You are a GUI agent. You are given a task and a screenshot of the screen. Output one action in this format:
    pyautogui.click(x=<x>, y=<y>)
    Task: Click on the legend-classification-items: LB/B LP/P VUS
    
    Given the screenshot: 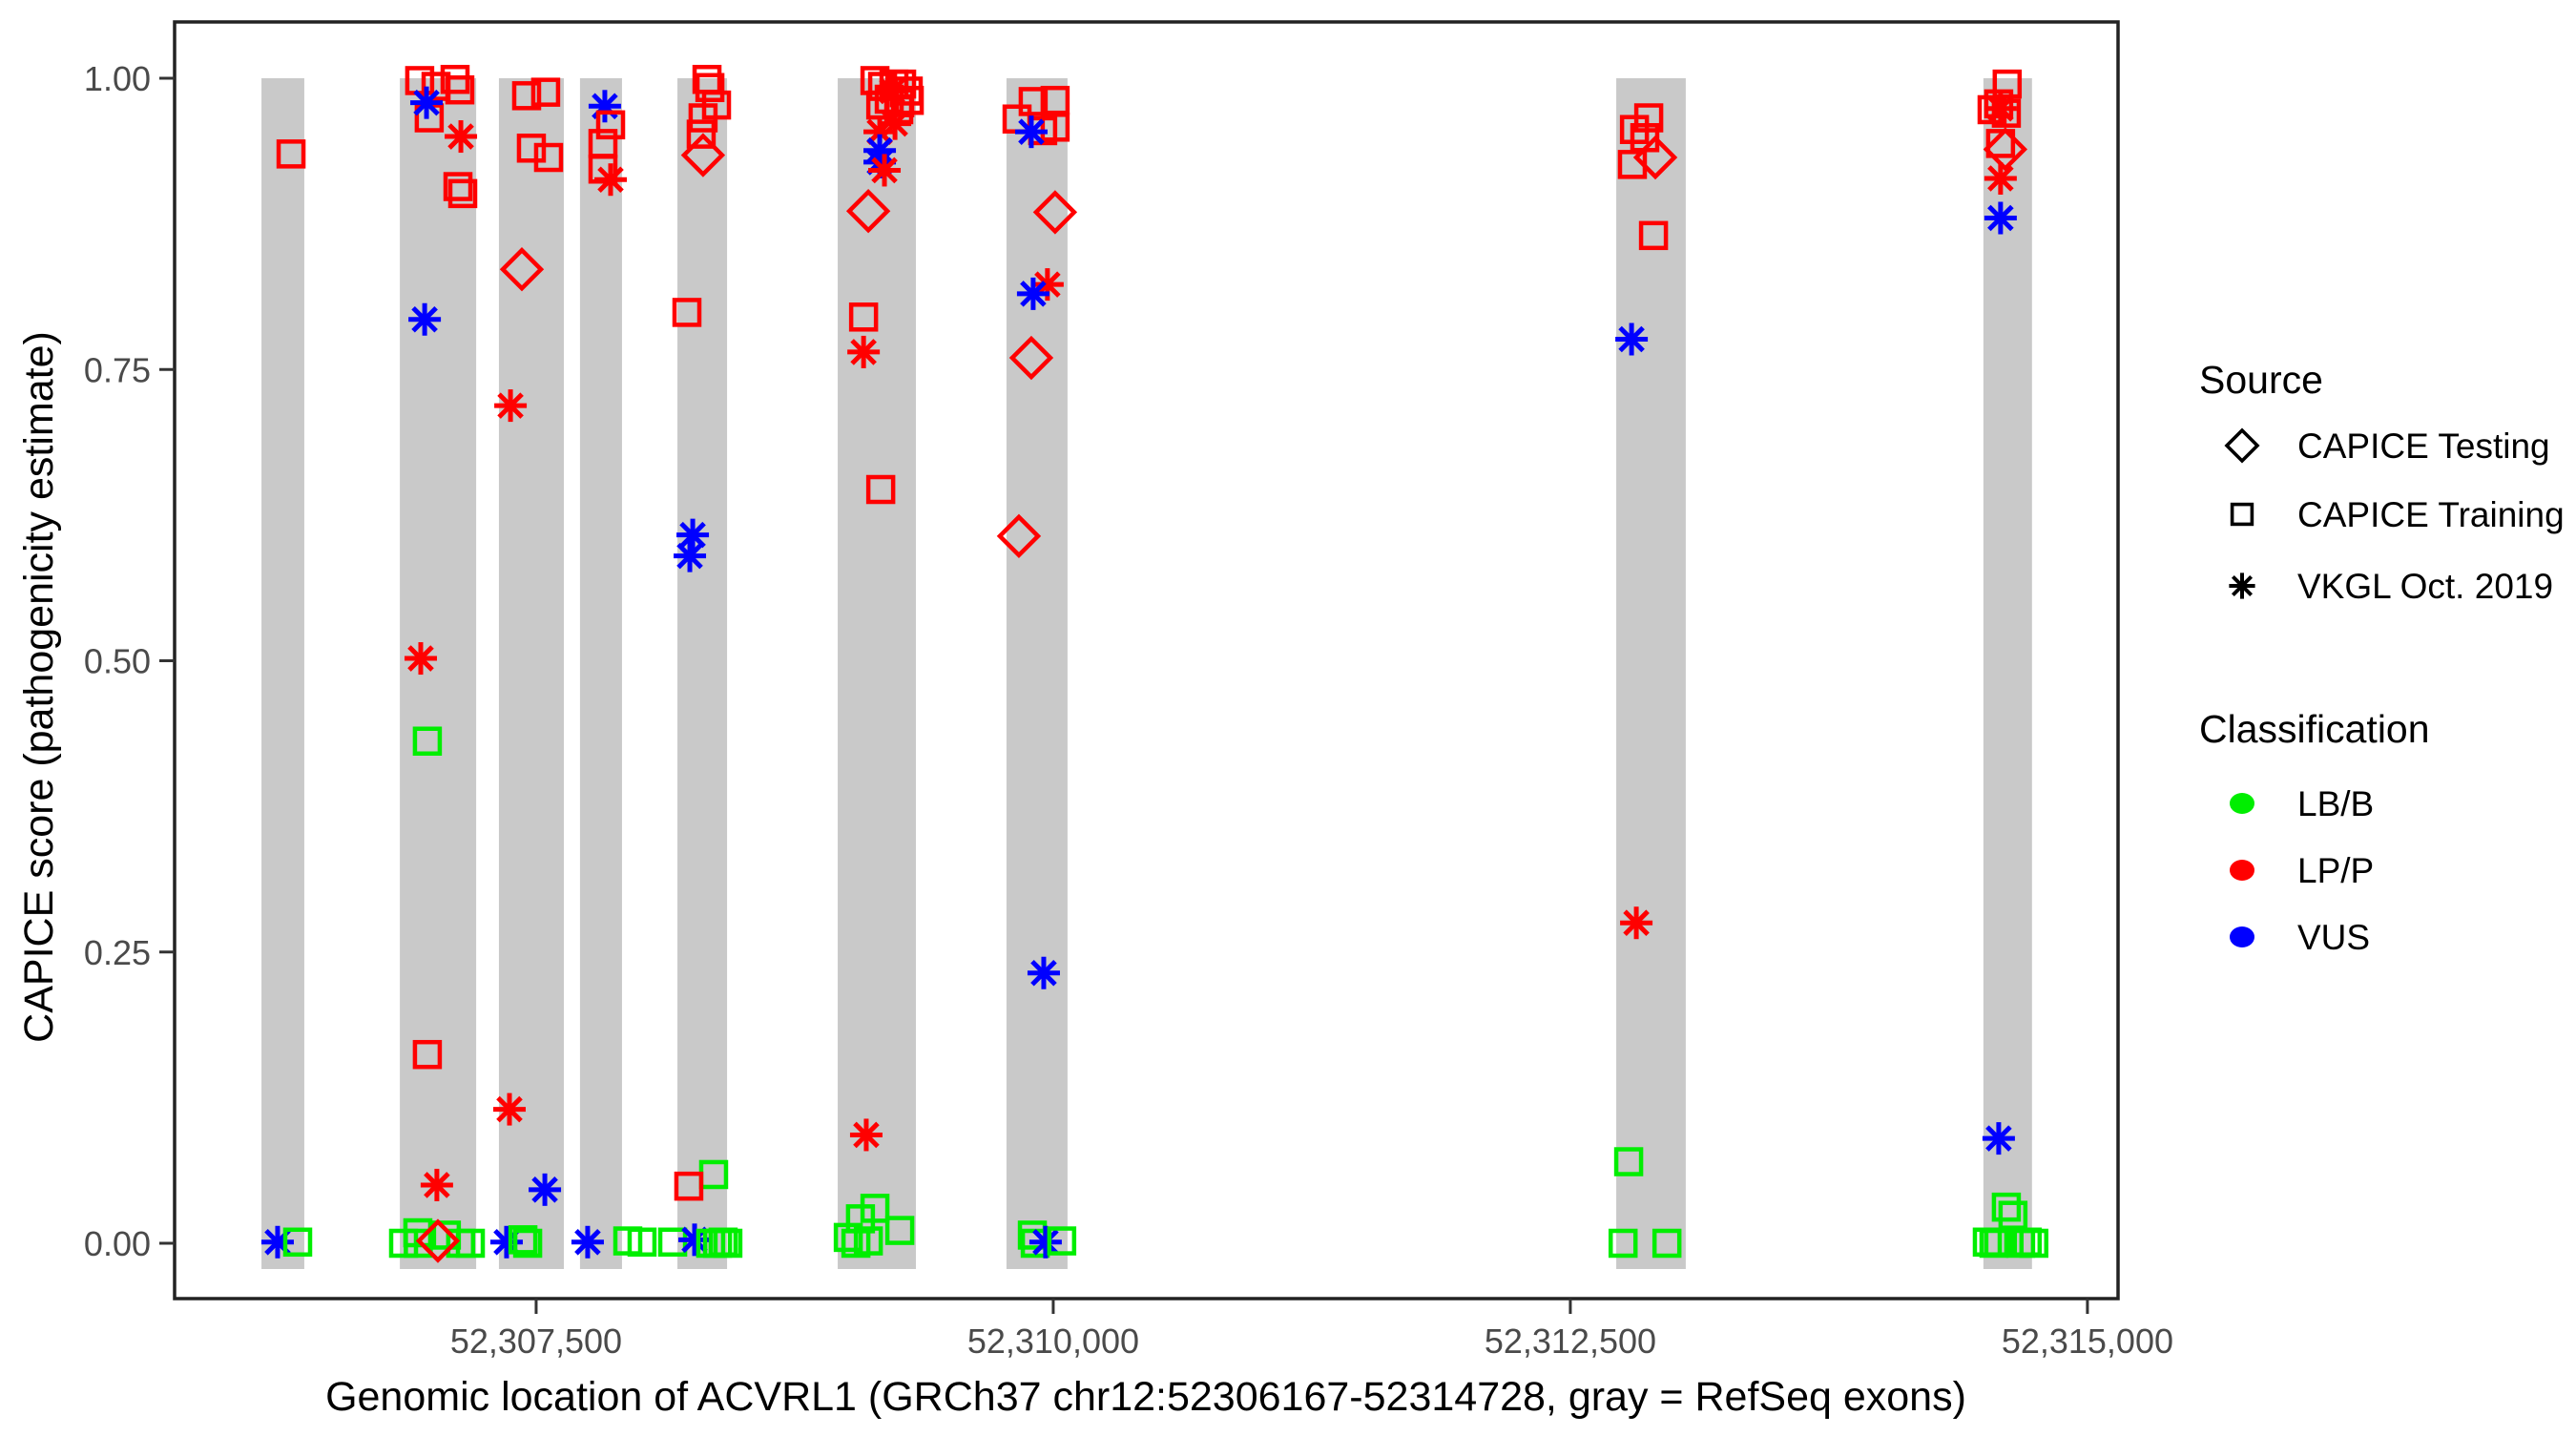 What is the action you would take?
    pyautogui.click(x=2302, y=870)
    